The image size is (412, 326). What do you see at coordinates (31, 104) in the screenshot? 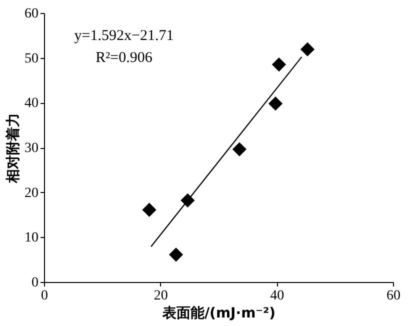
I see `y-tick-label: 40` at bounding box center [31, 104].